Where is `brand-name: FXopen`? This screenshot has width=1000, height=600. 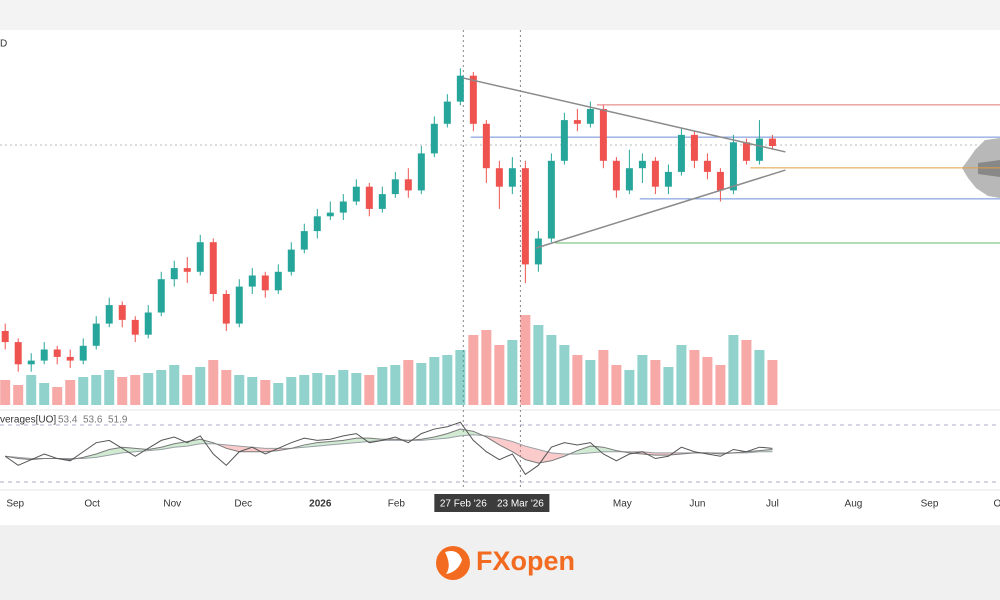
brand-name: FXopen is located at coordinates (525, 561).